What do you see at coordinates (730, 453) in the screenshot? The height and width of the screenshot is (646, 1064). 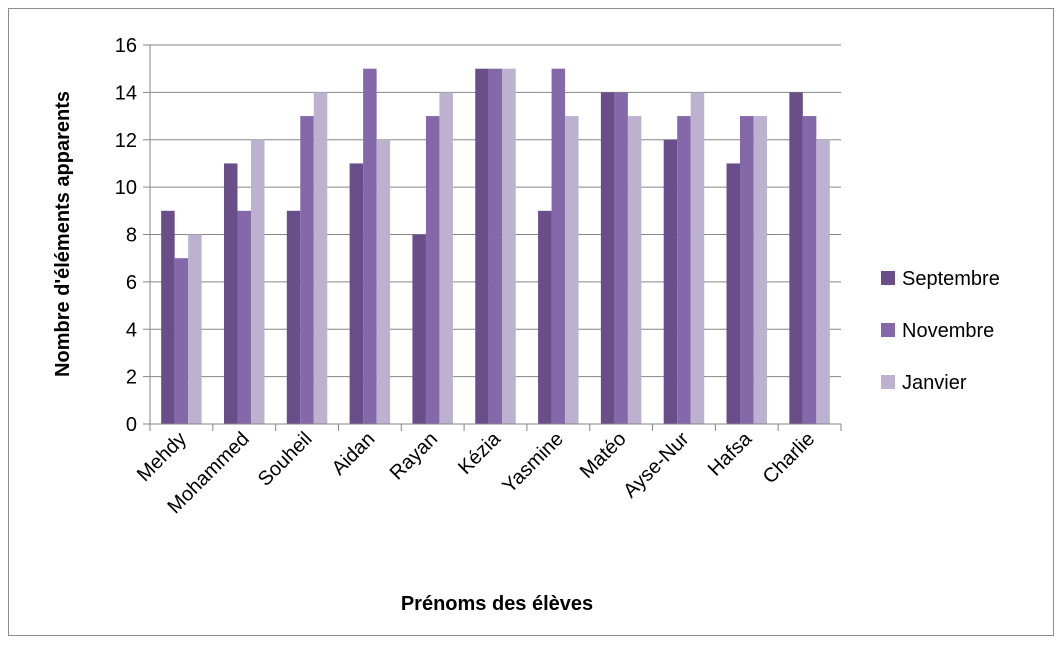 I see `x-tick-label: Hafsa` at bounding box center [730, 453].